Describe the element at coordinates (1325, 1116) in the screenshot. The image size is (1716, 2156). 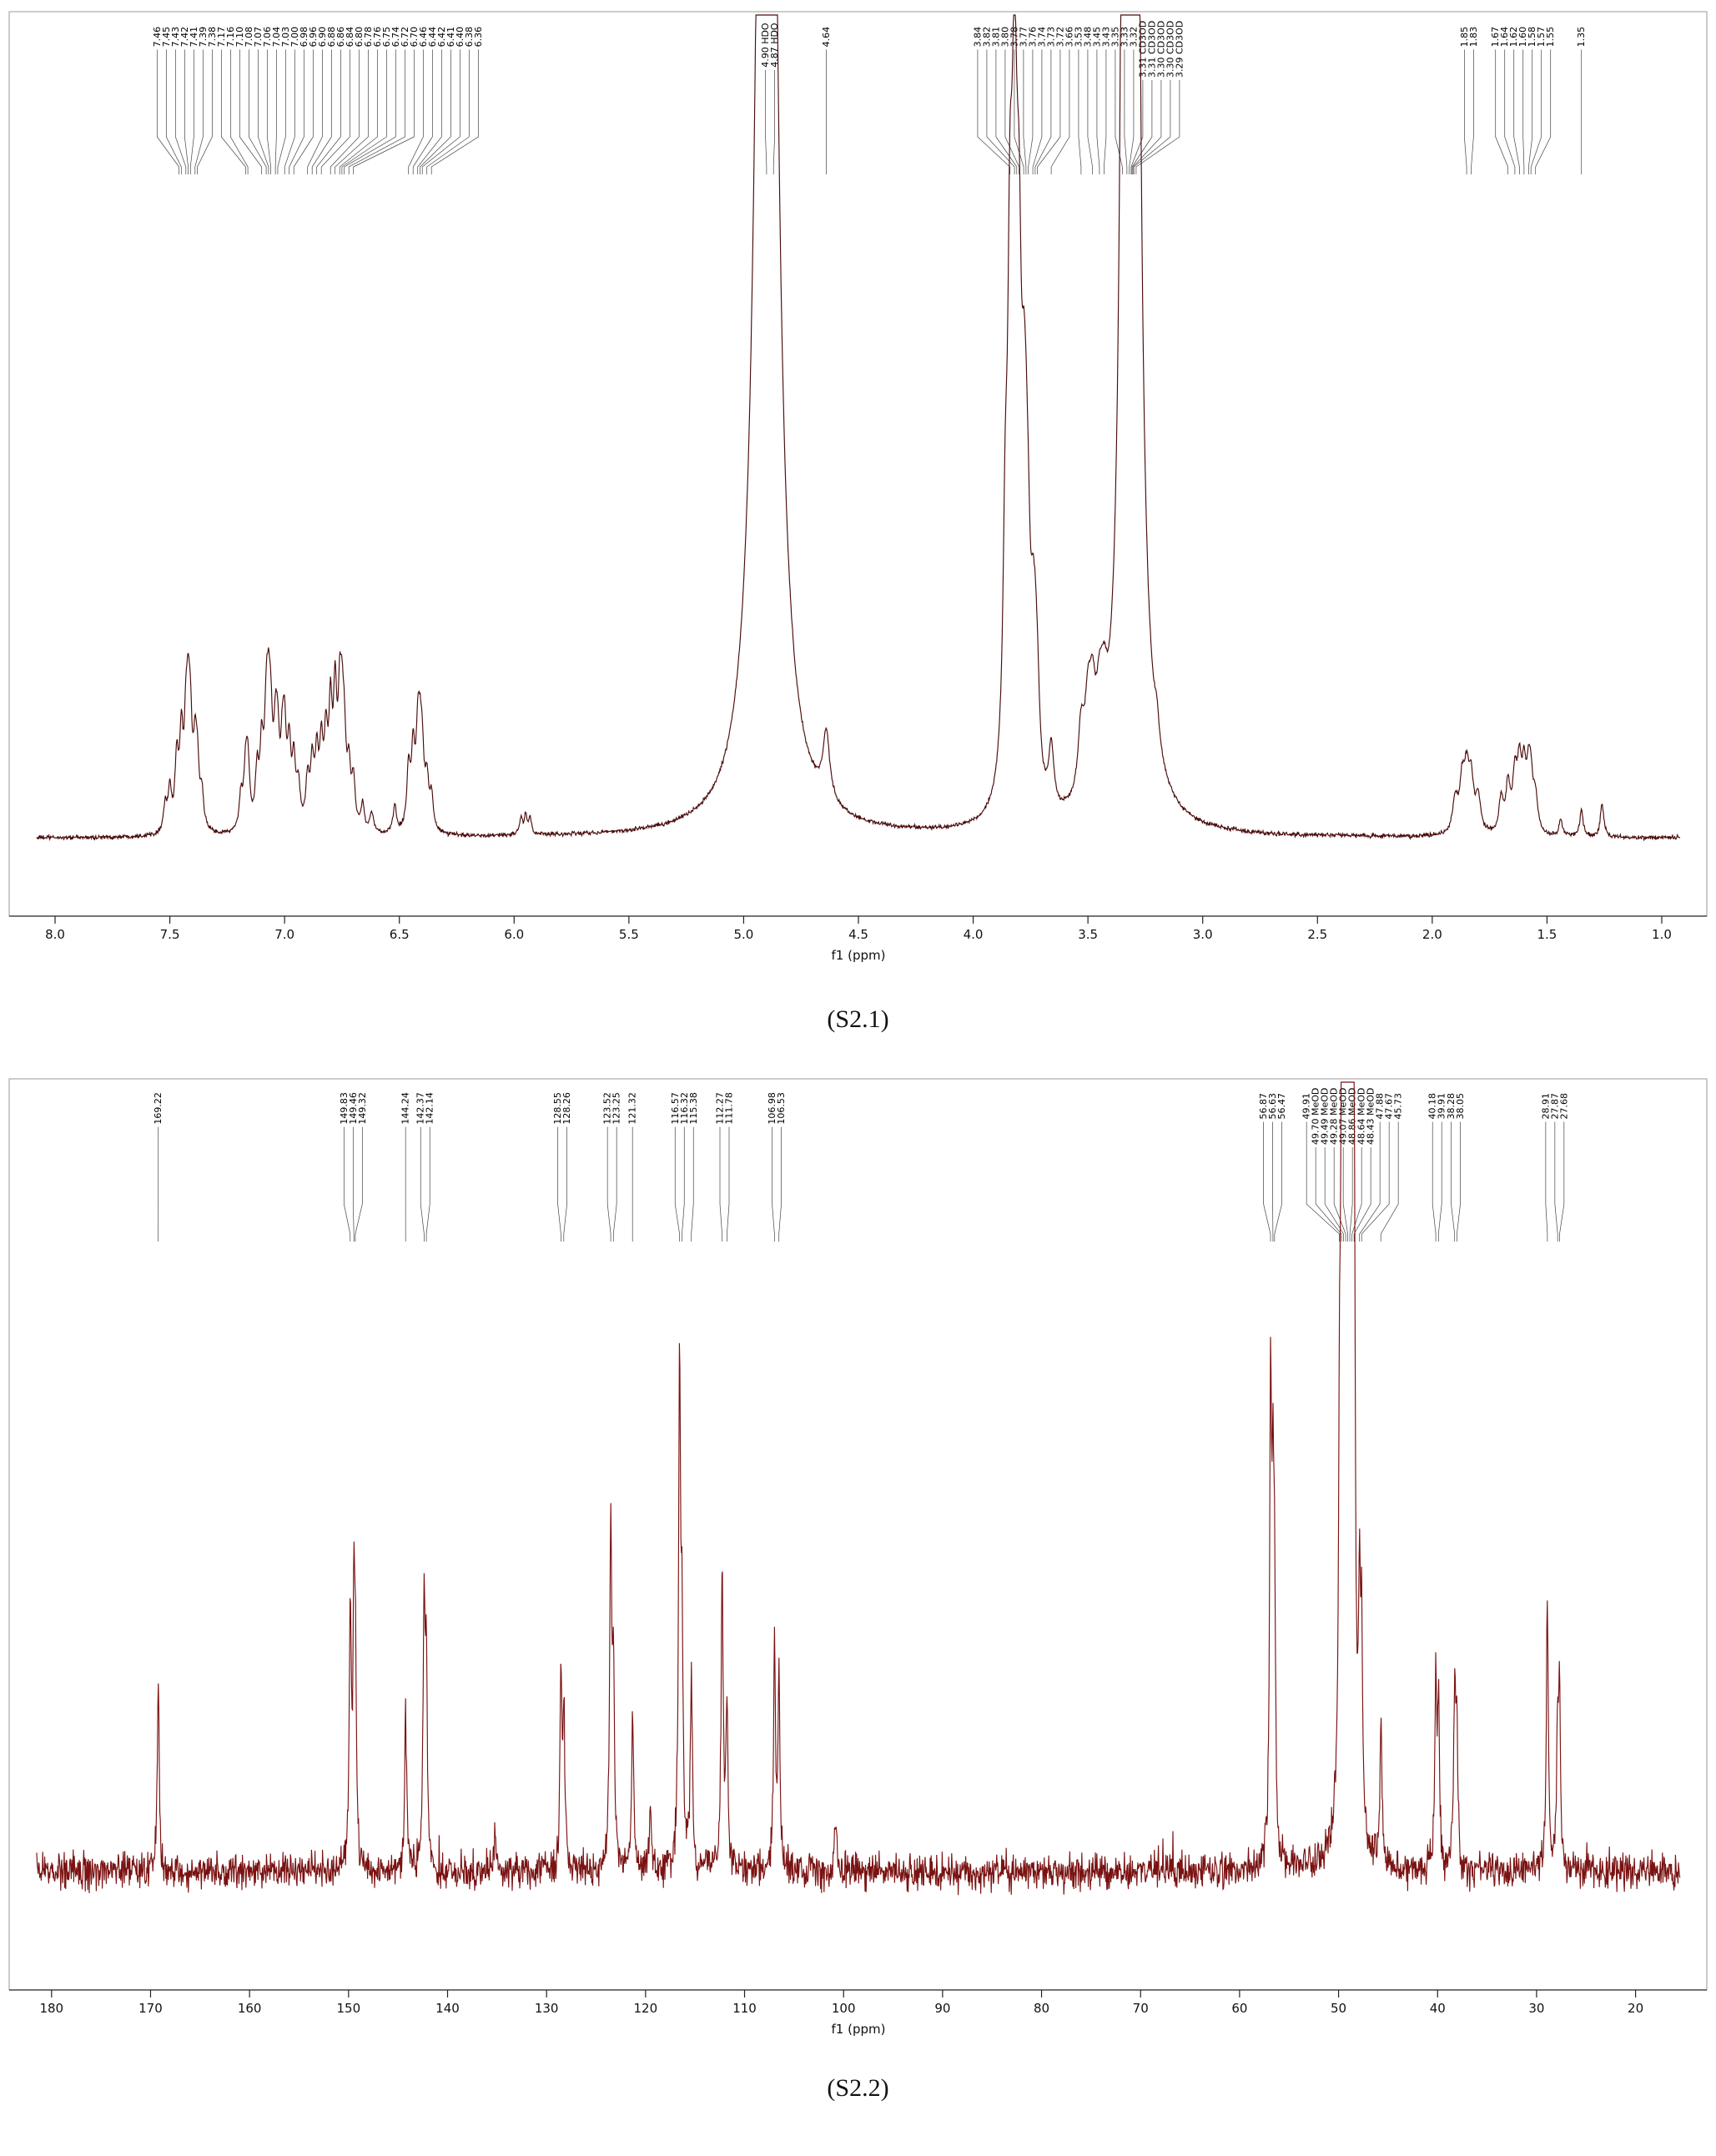
I see `peak-label: 49.49 MeOD` at that location.